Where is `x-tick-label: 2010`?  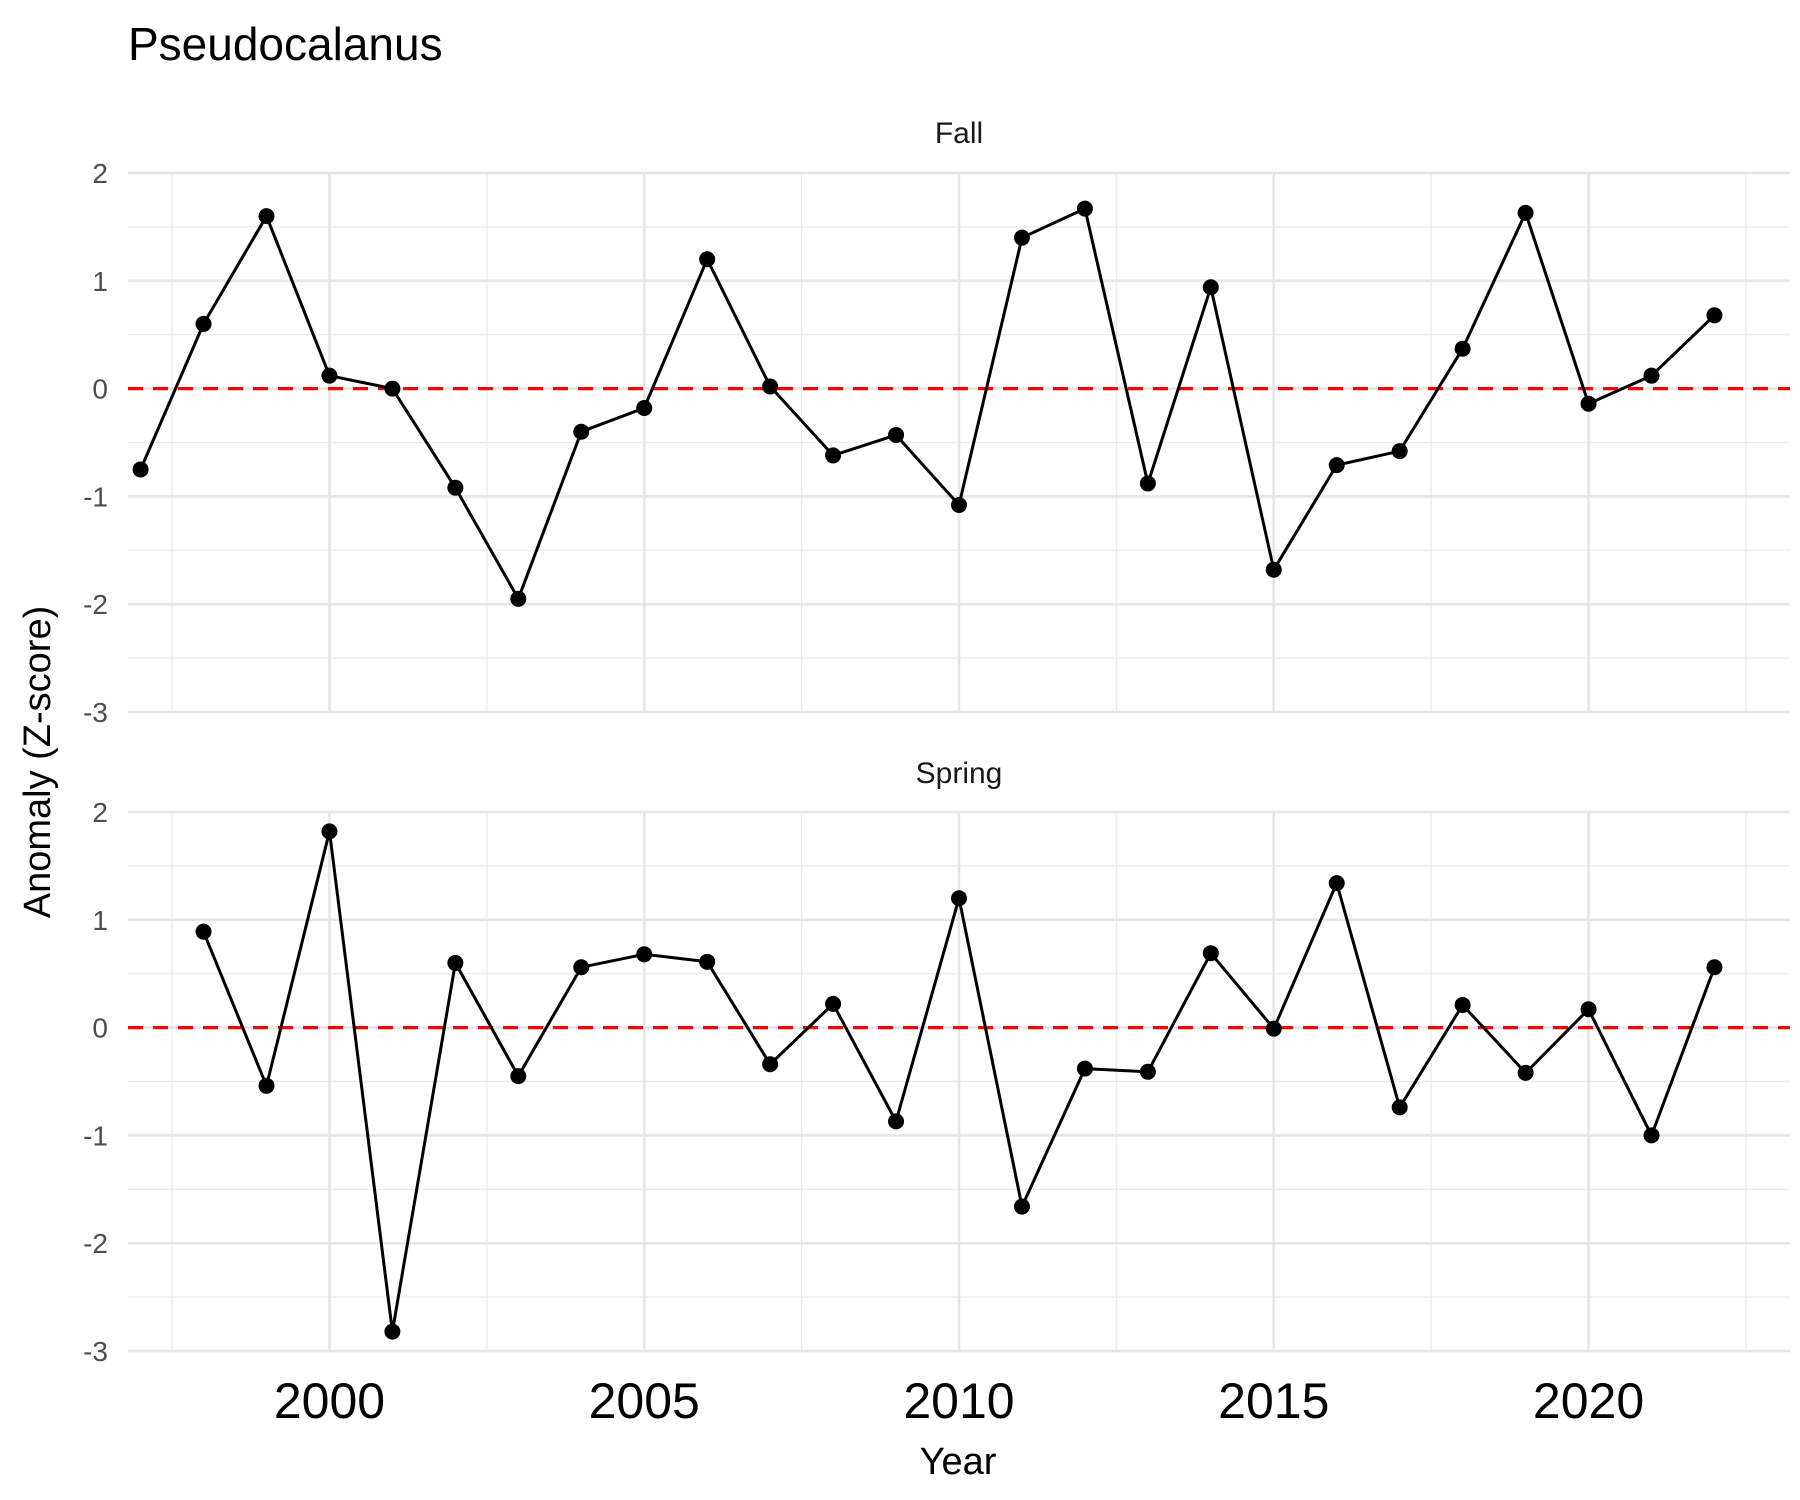
x-tick-label: 2010 is located at coordinates (958, 1401).